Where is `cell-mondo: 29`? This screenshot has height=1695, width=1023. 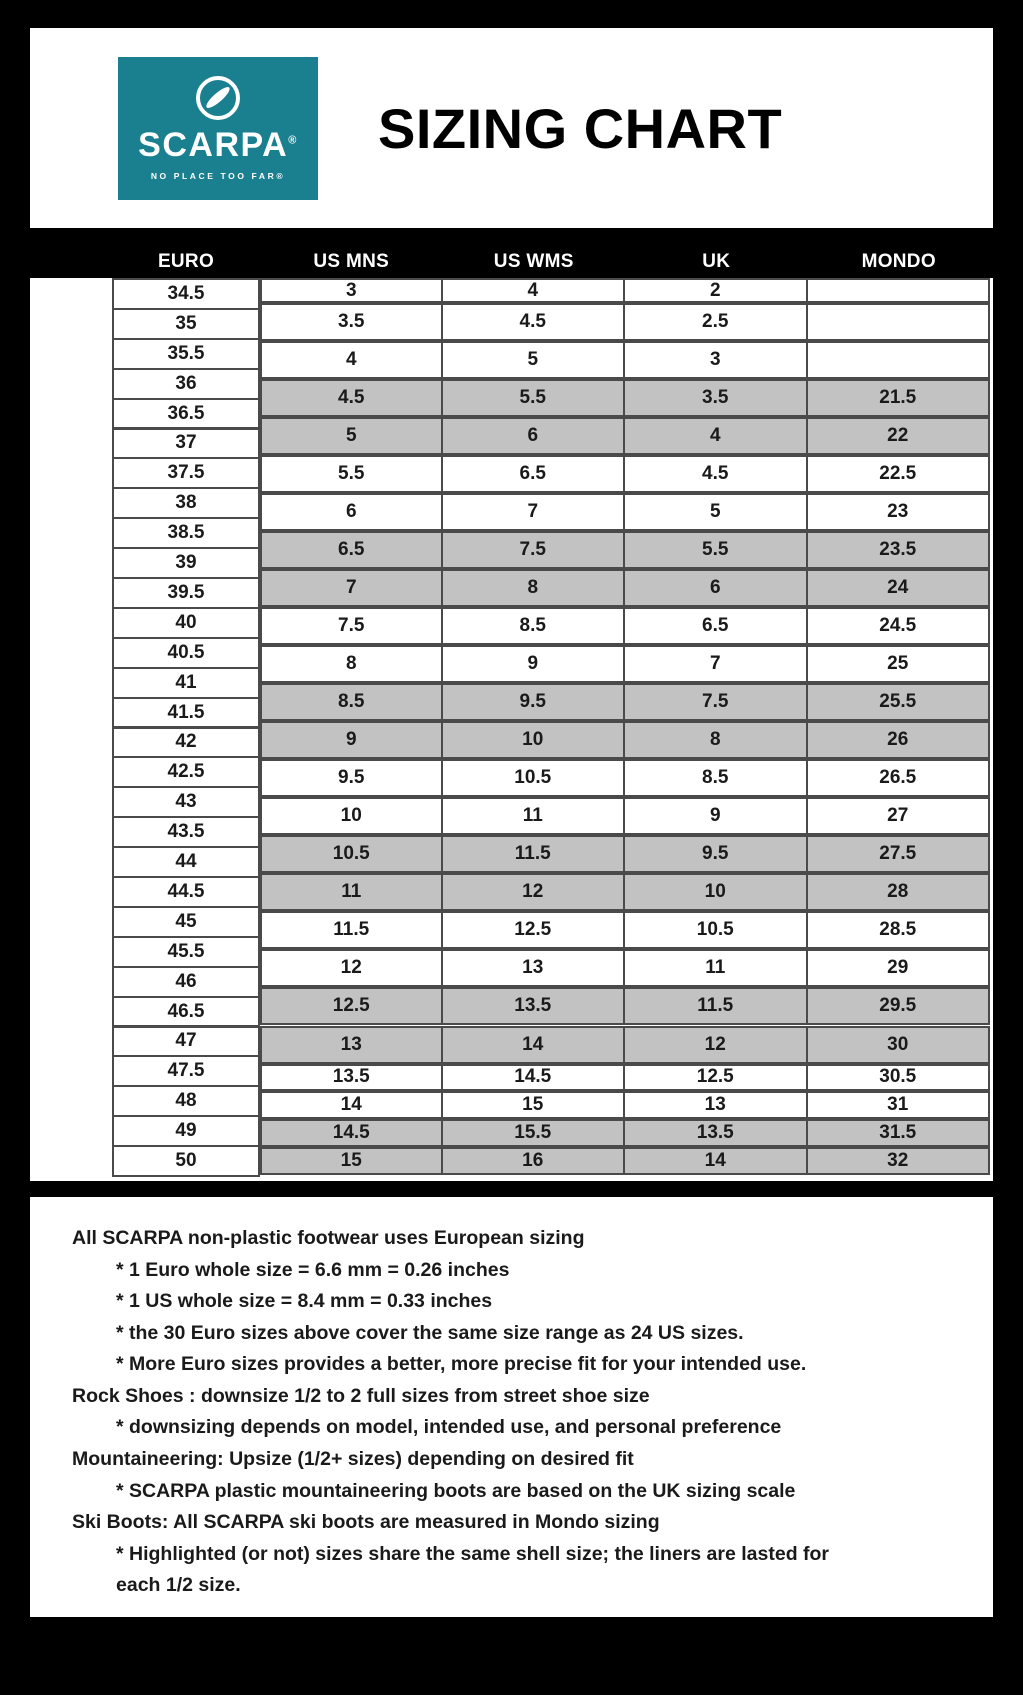 cell-mondo: 29 is located at coordinates (899, 968).